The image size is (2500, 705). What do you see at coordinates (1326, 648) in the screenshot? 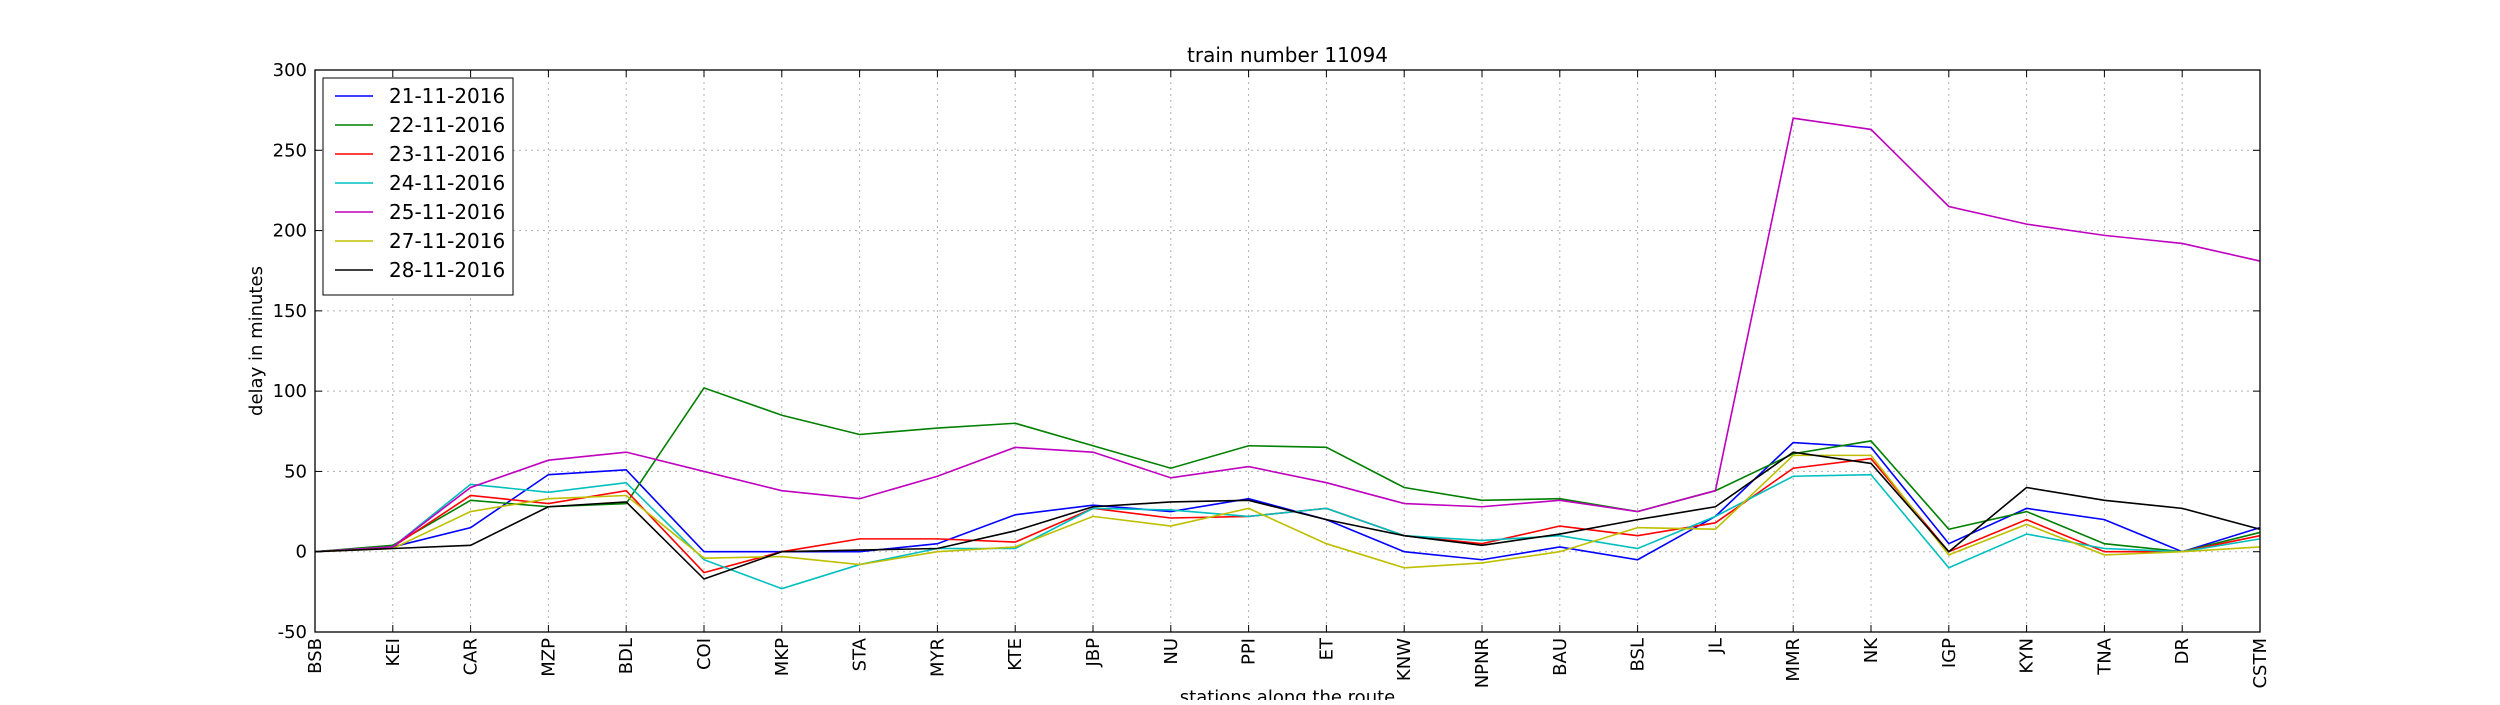
I see `x-tick-label: ET` at bounding box center [1326, 648].